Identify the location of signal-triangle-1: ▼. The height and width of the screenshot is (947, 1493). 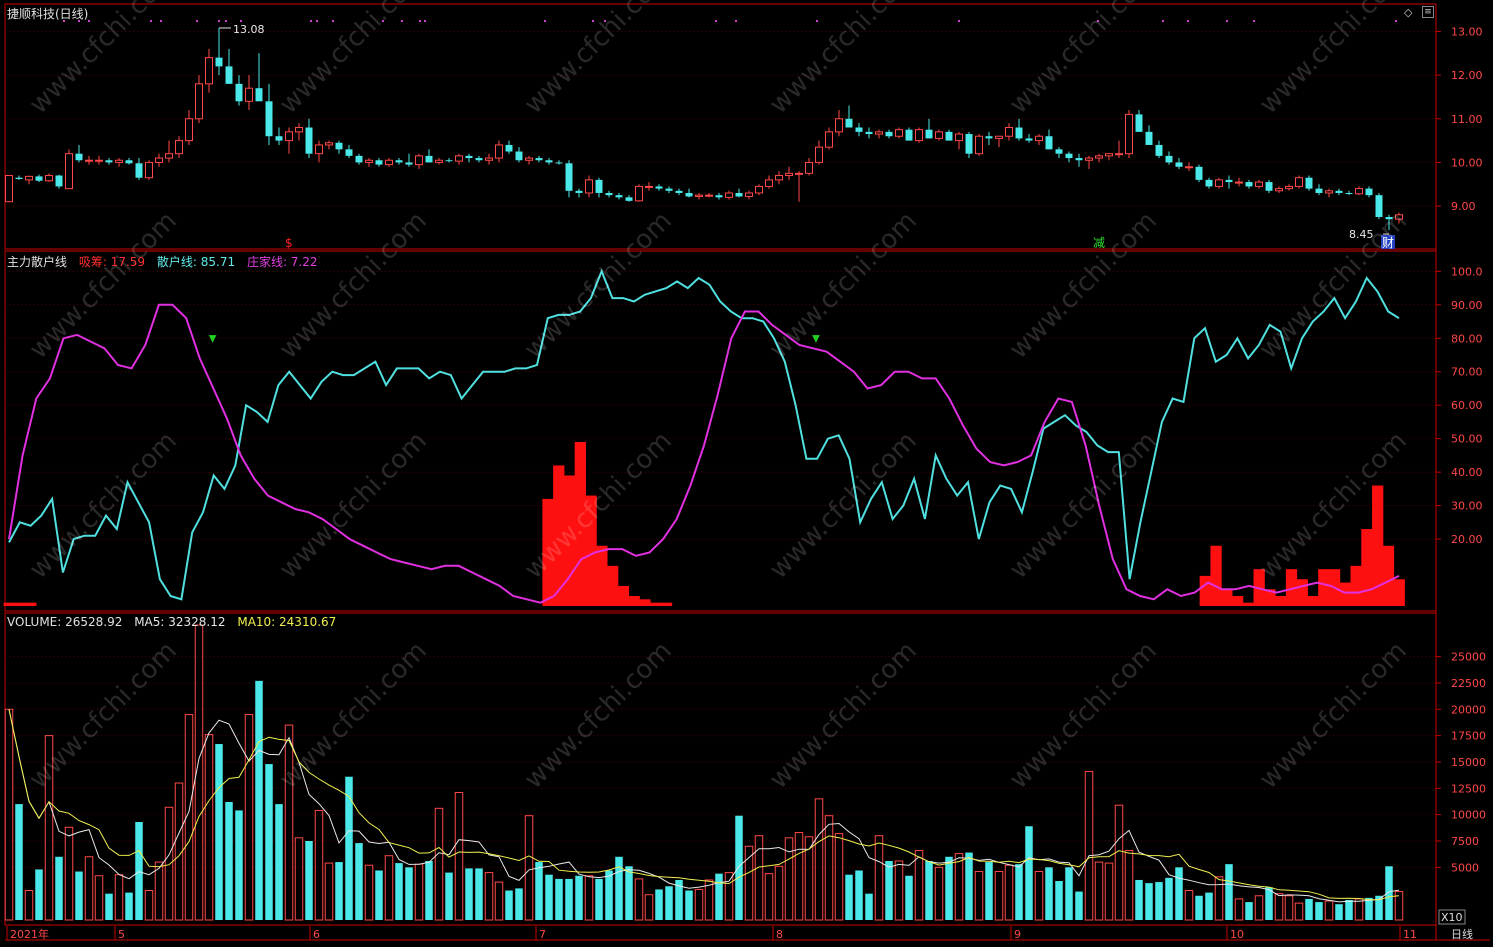
(816, 338).